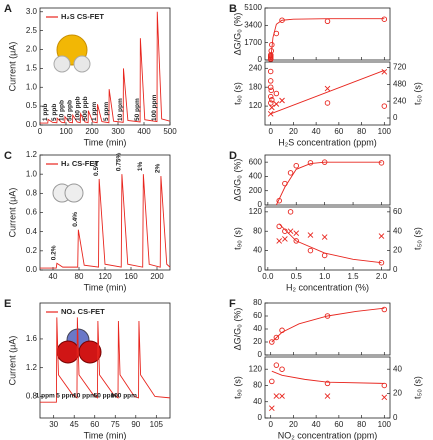 This screenshot has height=440, width=433. Describe the element at coordinates (232, 304) in the screenshot. I see `panel-label: F` at that location.